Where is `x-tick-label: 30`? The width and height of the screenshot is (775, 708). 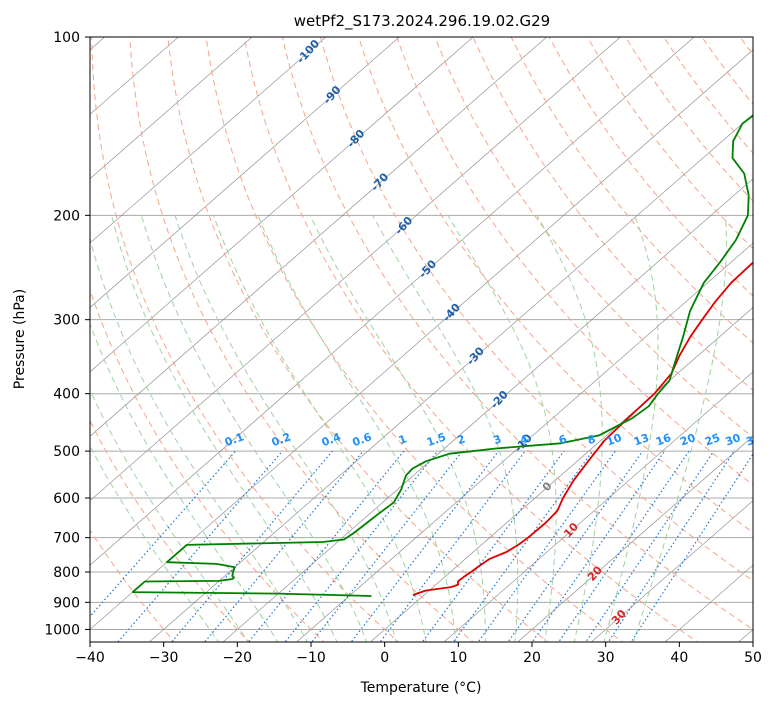 x-tick-label: 30 is located at coordinates (606, 658).